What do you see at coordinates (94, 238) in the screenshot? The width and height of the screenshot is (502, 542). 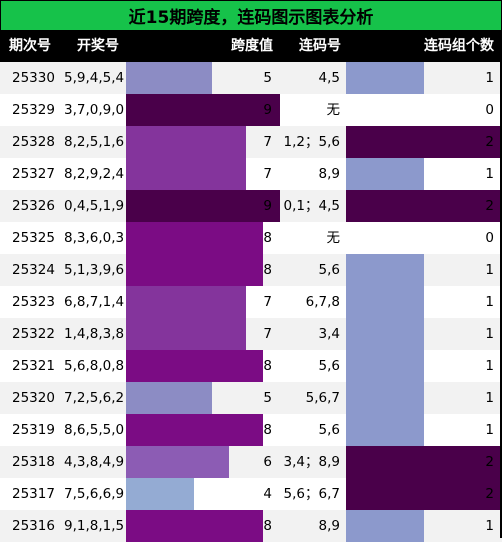 I see `numbers-cell: 8,3,6,0,3` at bounding box center [94, 238].